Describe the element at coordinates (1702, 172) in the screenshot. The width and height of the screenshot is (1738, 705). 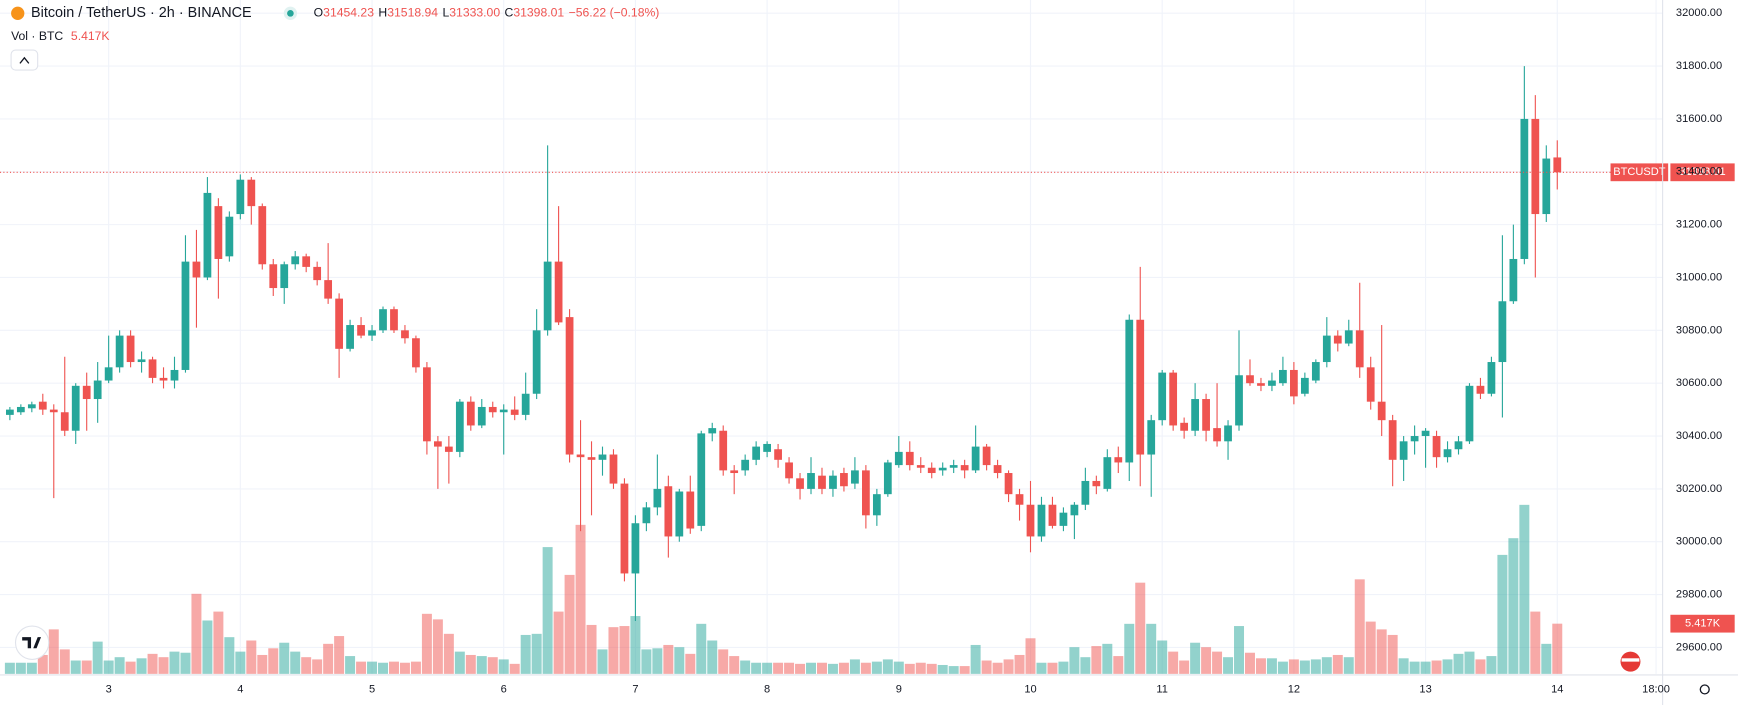
I see `price-label: 31398.01` at that location.